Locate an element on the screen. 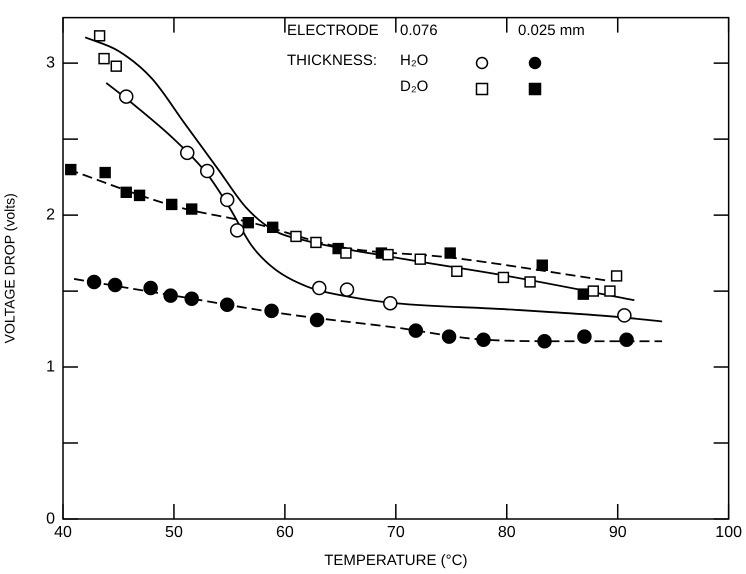 Image resolution: width=746 pixels, height=574 pixels. x-tick-label: 60 is located at coordinates (285, 533).